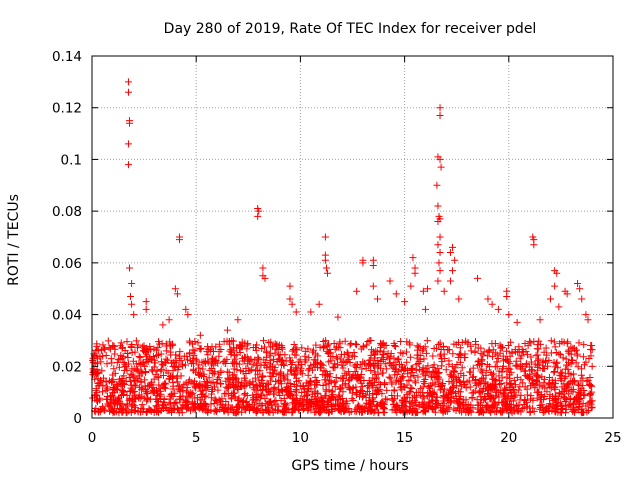  What do you see at coordinates (300, 438) in the screenshot?
I see `x-tick-label: 10` at bounding box center [300, 438].